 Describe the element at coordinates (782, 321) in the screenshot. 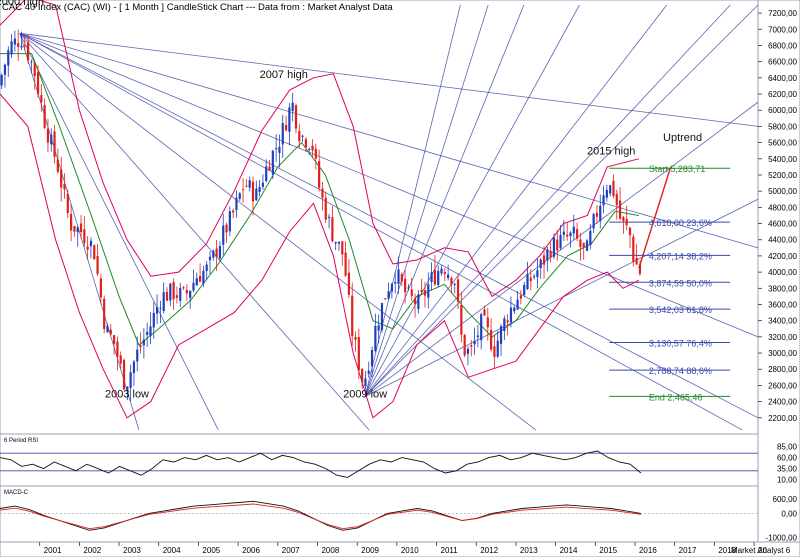

I see `price-tick-label-19: 3400,00` at that location.